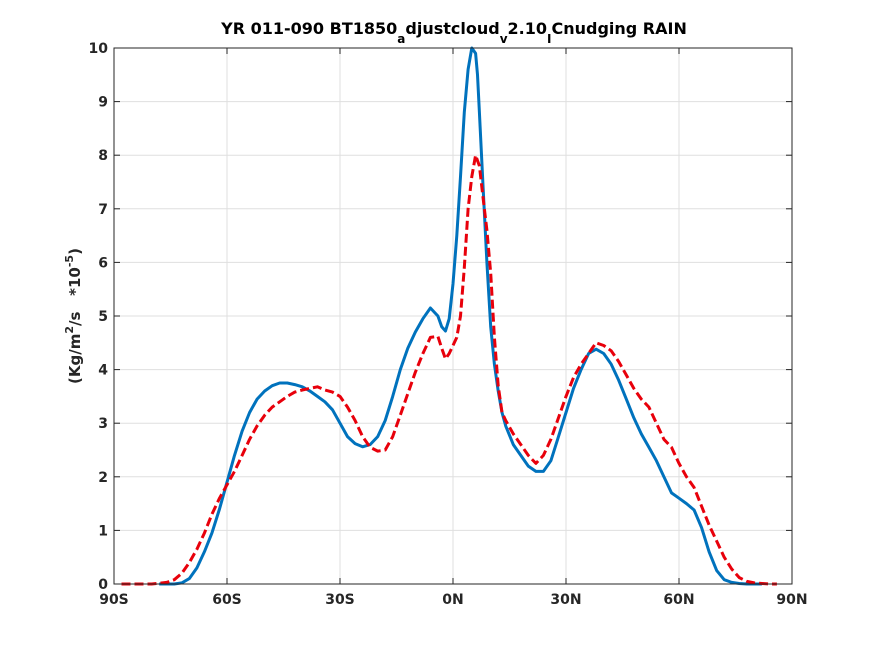  Describe the element at coordinates (103, 317) in the screenshot. I see `y-tick-label: 5` at that location.